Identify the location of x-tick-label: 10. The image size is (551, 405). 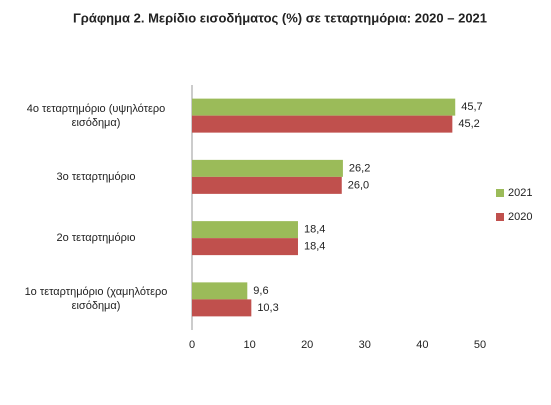
(249, 345).